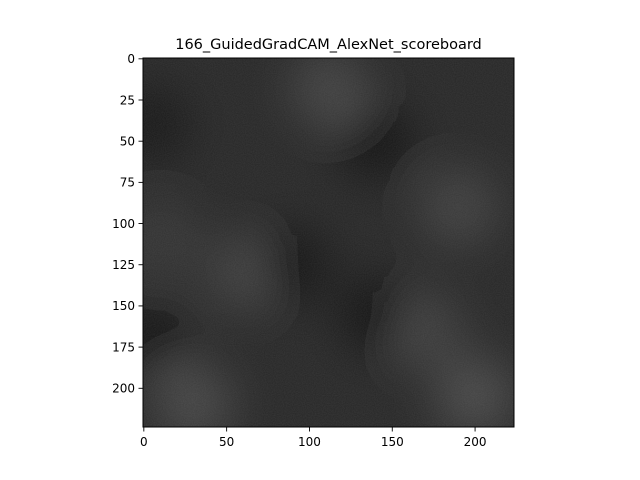  I want to click on y-tick-label: 25, so click(127, 100).